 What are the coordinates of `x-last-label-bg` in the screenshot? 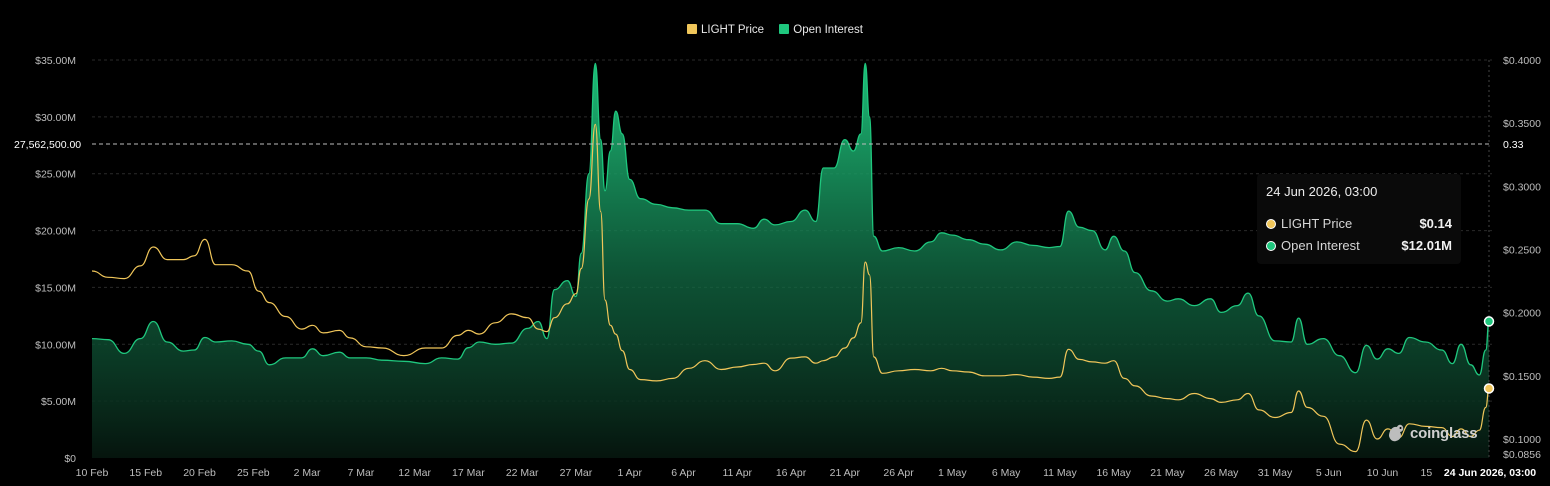 It's located at (1491, 472).